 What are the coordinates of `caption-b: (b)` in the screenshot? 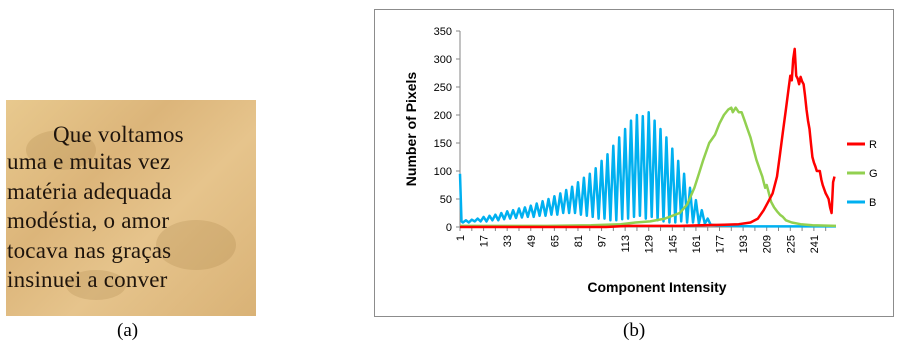 It's located at (634, 330).